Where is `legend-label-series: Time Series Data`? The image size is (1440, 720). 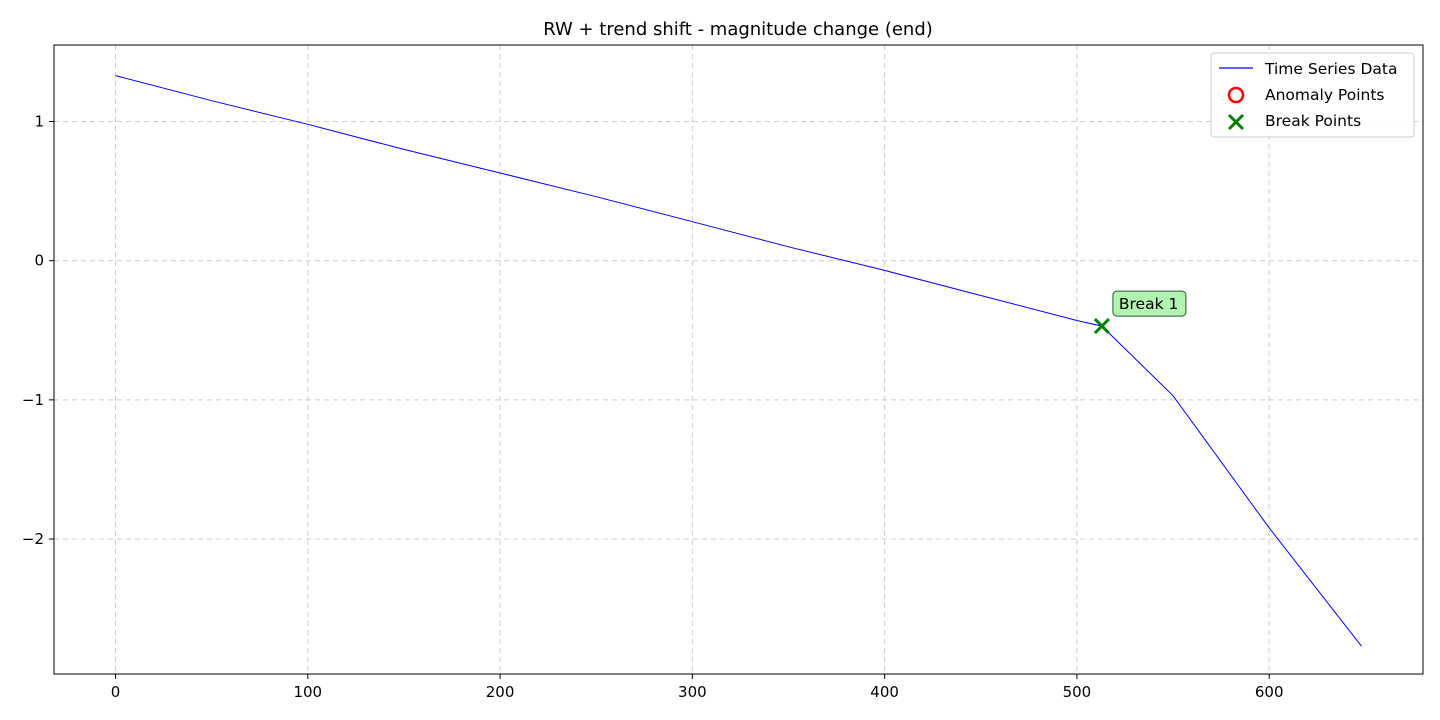 legend-label-series: Time Series Data is located at coordinates (1330, 69).